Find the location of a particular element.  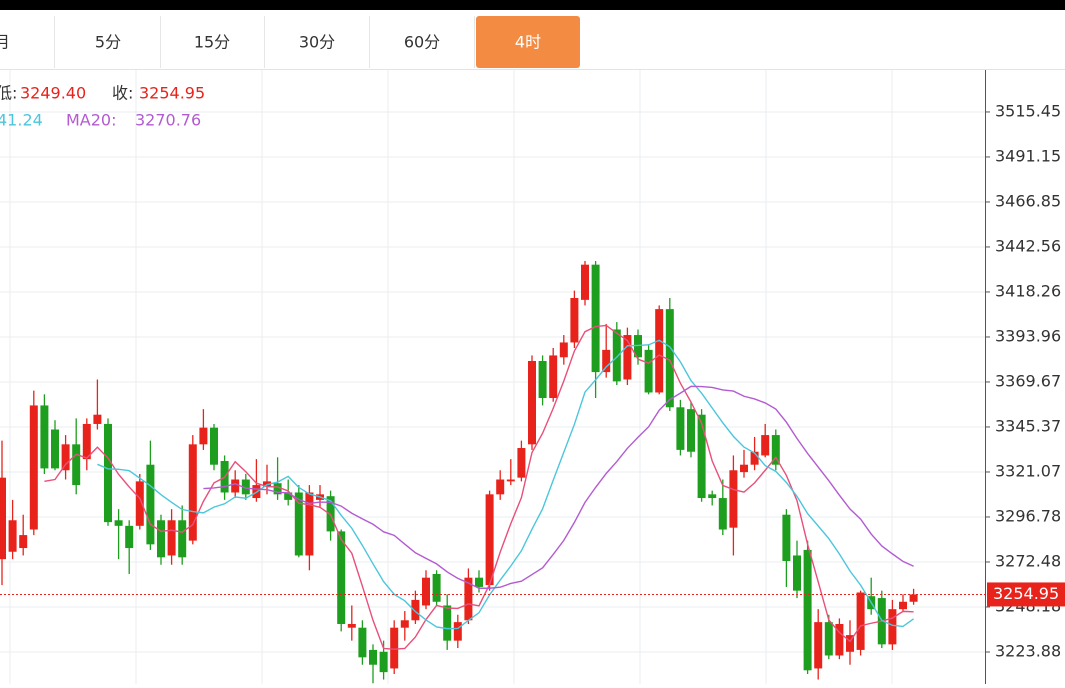

y-tick-label: 3418.26 is located at coordinates (1028, 290).